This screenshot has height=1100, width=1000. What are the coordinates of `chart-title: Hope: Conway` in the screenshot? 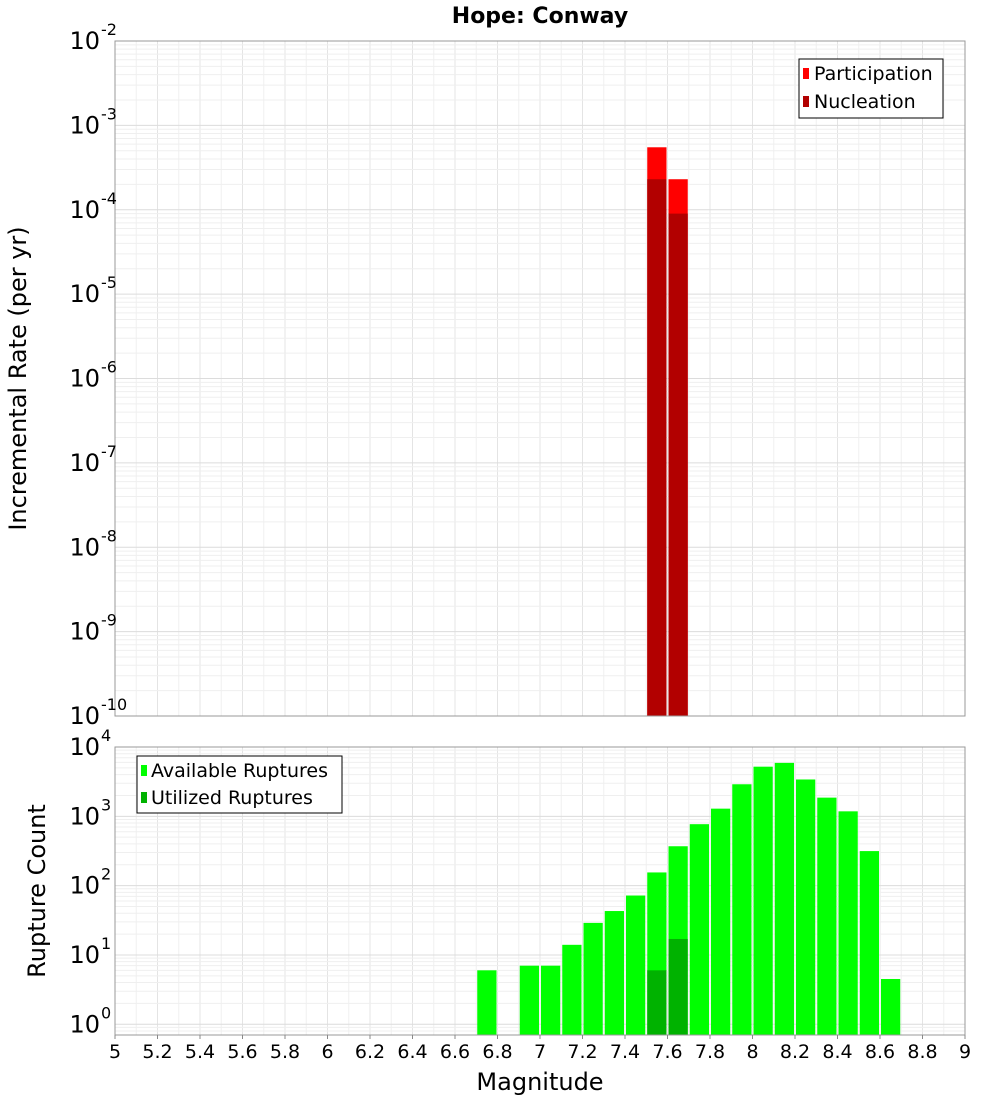 It's located at (540, 16).